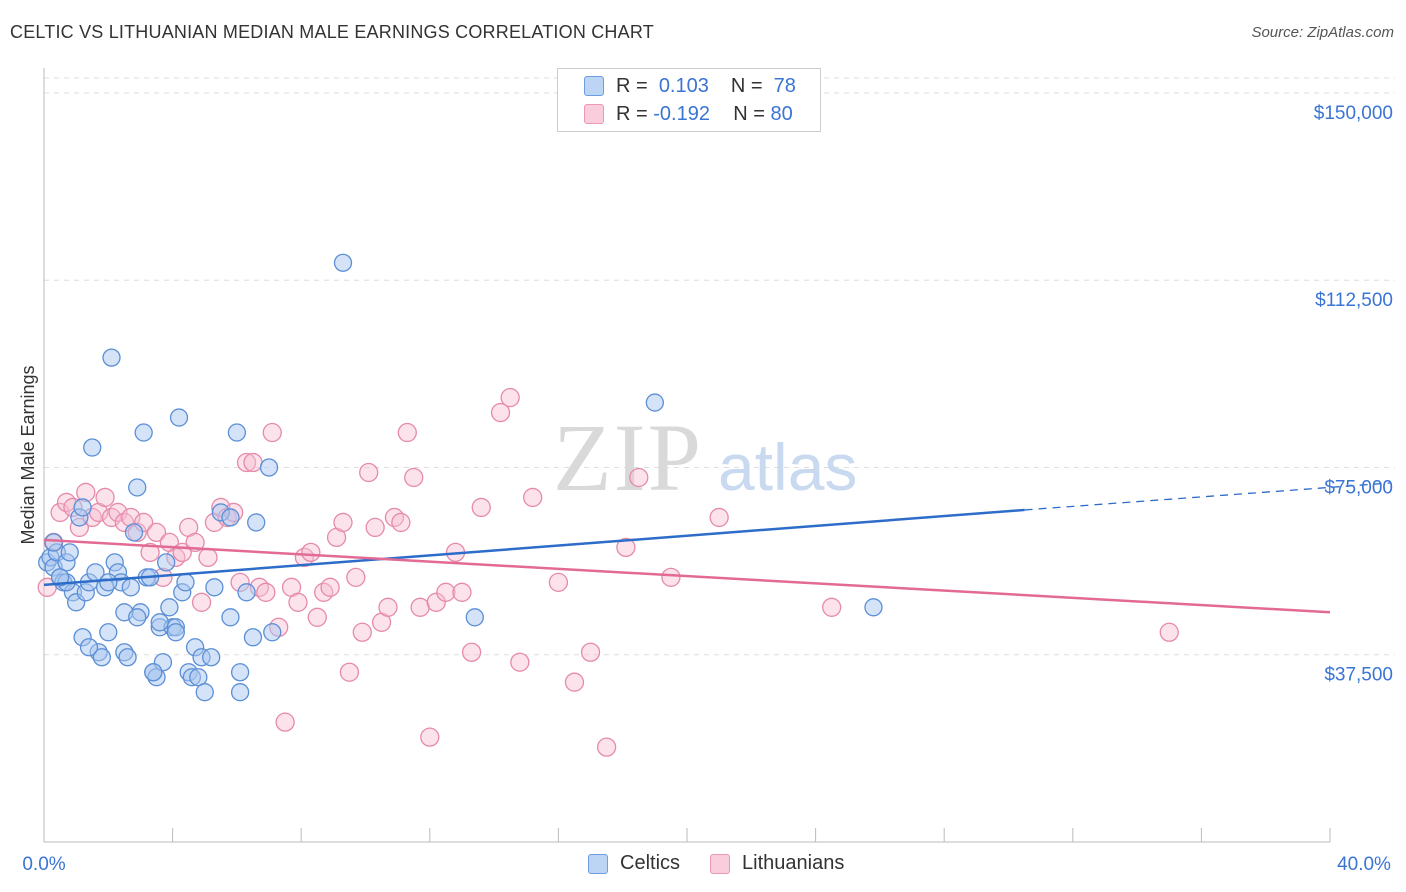 The height and width of the screenshot is (892, 1406). I want to click on legend-item-lithuanians: Lithuanians, so click(777, 863).